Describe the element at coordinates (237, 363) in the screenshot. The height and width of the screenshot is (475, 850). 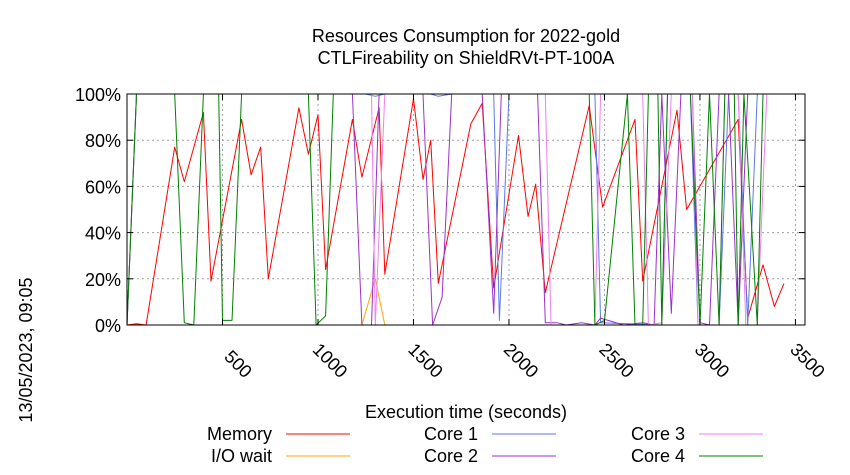
I see `x-tick-label: 500` at that location.